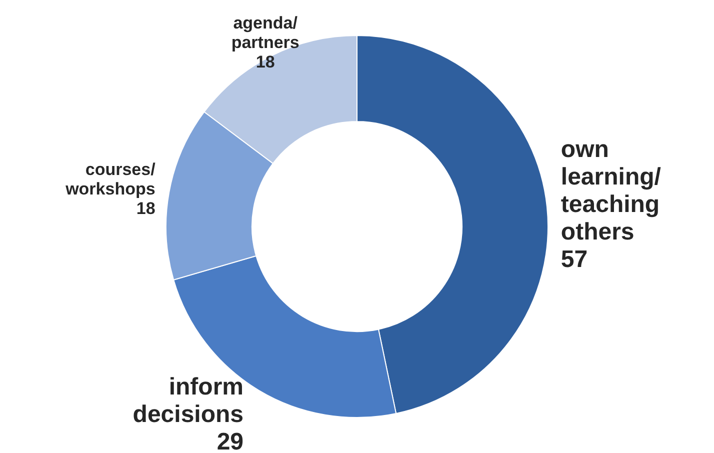  Describe the element at coordinates (265, 32) in the screenshot. I see `slice-label: agenda/ partners` at that location.